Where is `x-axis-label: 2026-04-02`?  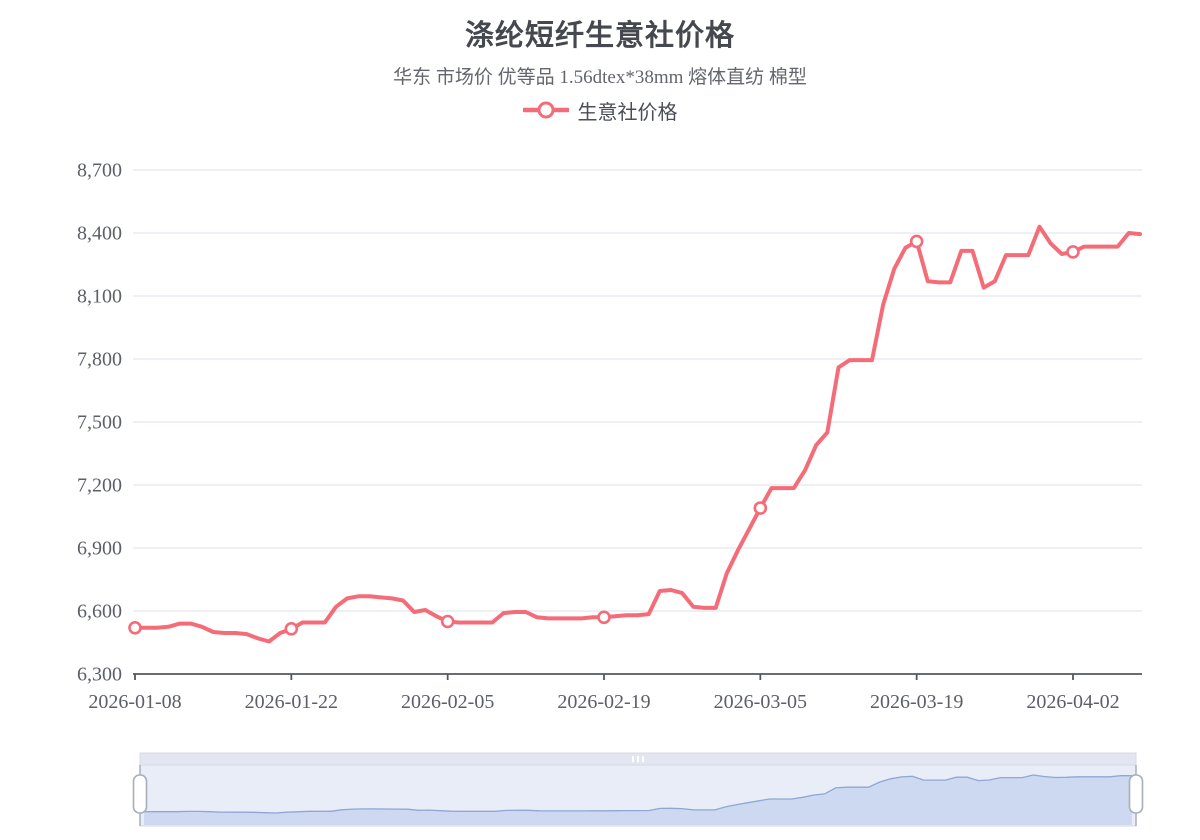
x-axis-label: 2026-04-02 is located at coordinates (1072, 702).